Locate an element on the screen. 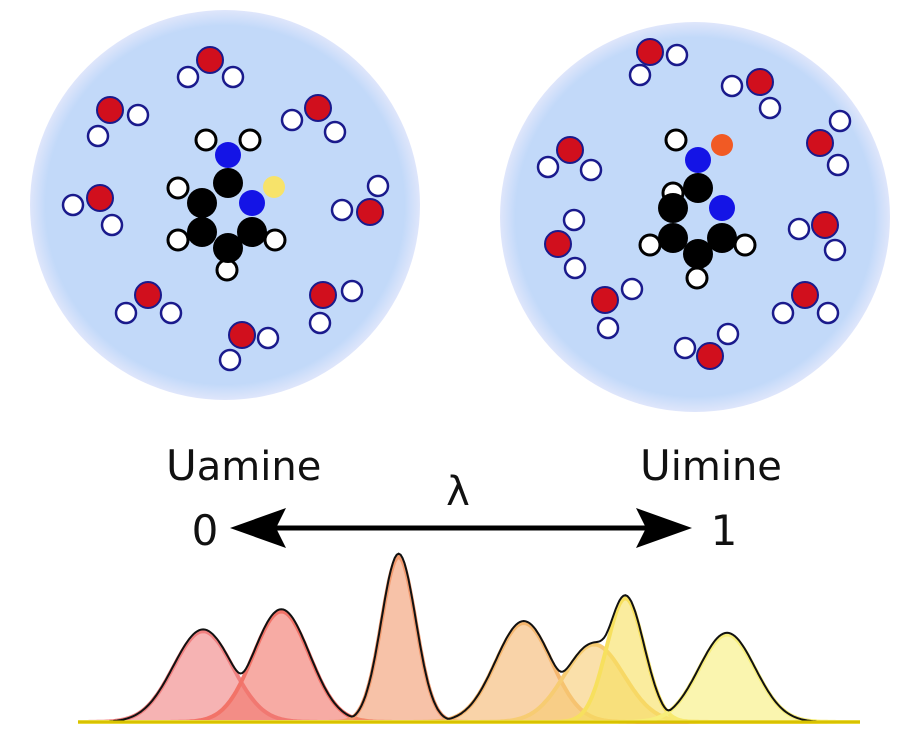 Image resolution: width=915 pixels, height=742 pixels. lambda-double-arrow is located at coordinates (461, 528).